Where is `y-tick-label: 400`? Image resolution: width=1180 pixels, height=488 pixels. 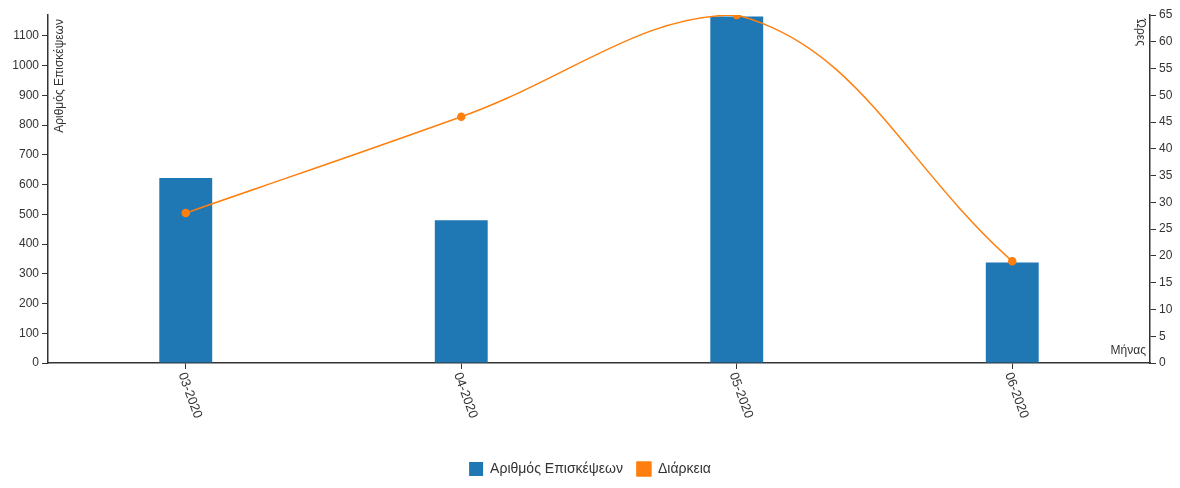 y-tick-label: 400 is located at coordinates (29, 243).